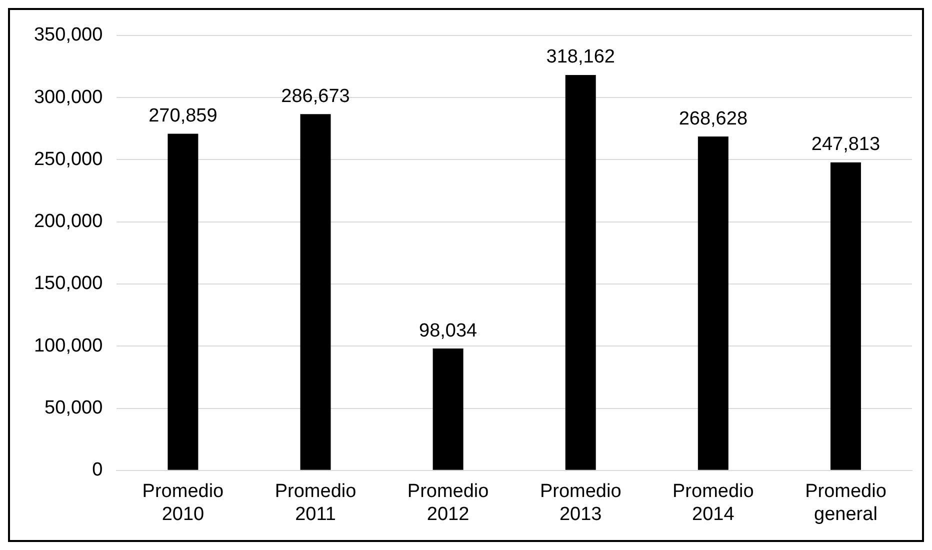  I want to click on data-label: 286,673, so click(315, 96).